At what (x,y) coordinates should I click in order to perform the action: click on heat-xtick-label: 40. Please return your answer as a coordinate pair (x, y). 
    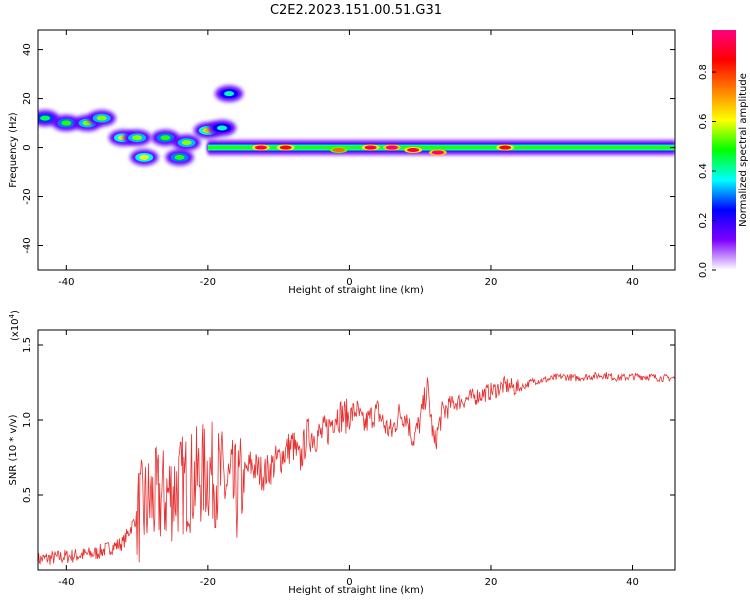
    Looking at the image, I should click on (632, 282).